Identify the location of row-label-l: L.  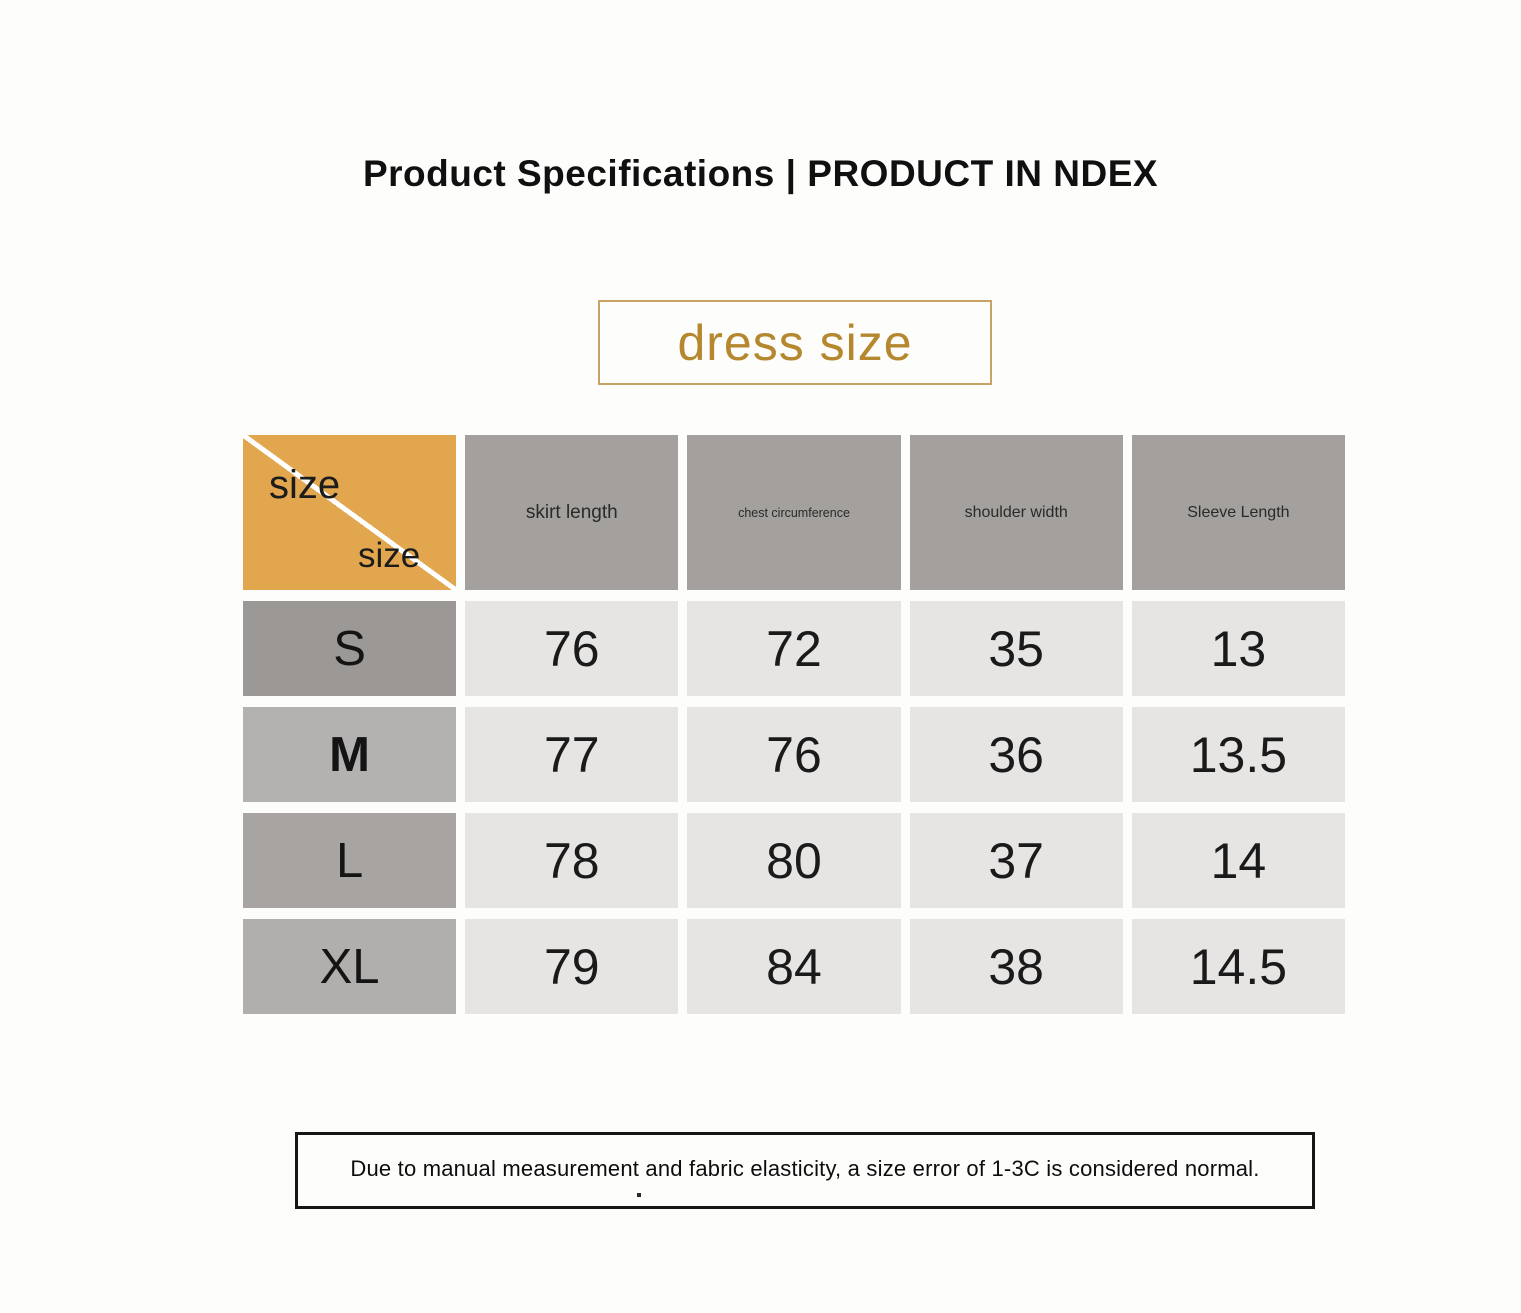
(350, 860).